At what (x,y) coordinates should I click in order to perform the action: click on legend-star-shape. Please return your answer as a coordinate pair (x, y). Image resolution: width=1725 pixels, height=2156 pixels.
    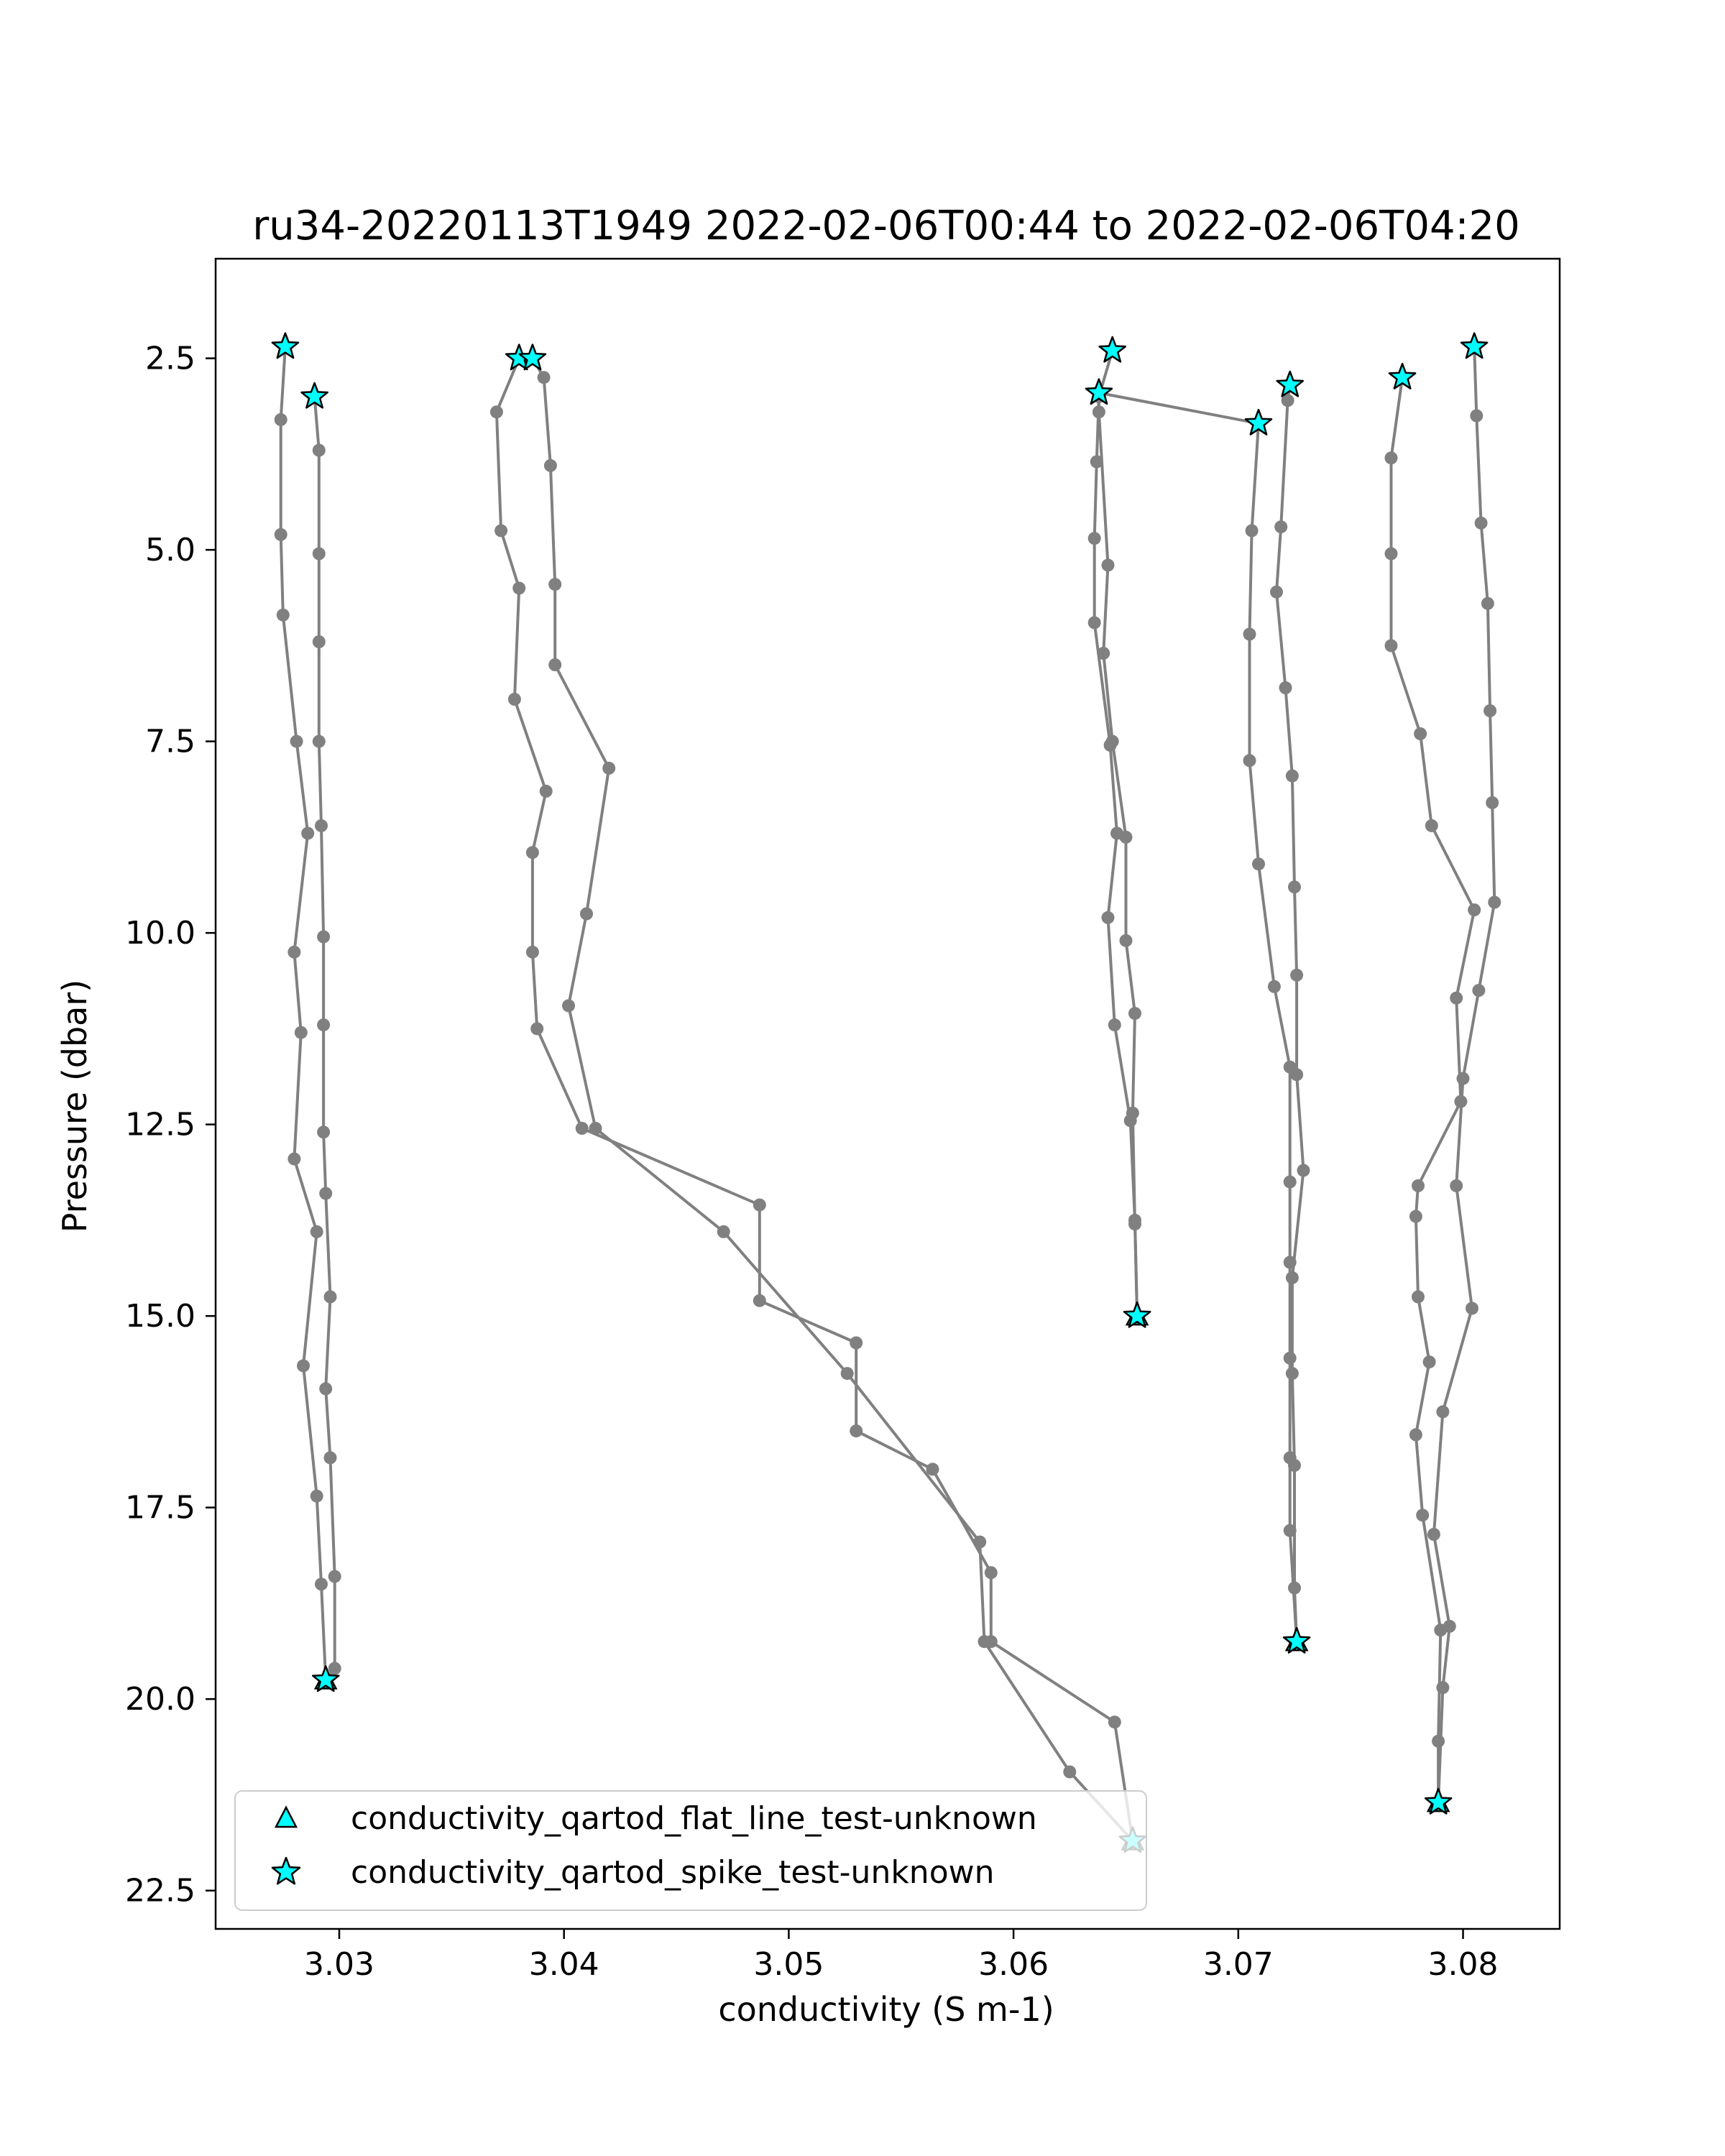
    Looking at the image, I should click on (286, 1871).